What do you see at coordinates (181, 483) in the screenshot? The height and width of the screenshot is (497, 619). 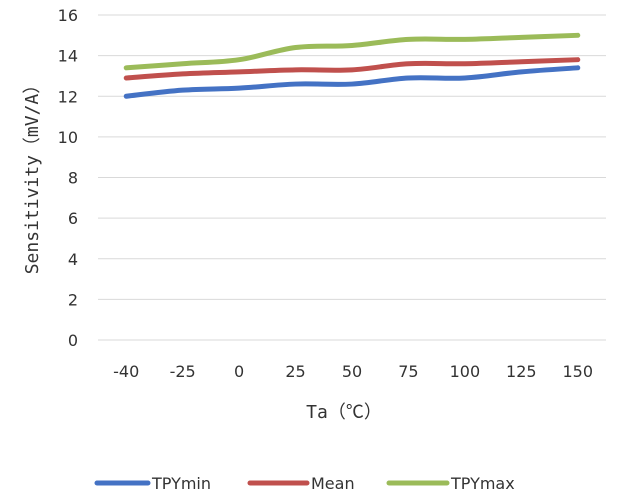 I see `legend-label-tpymin: TPYmin` at bounding box center [181, 483].